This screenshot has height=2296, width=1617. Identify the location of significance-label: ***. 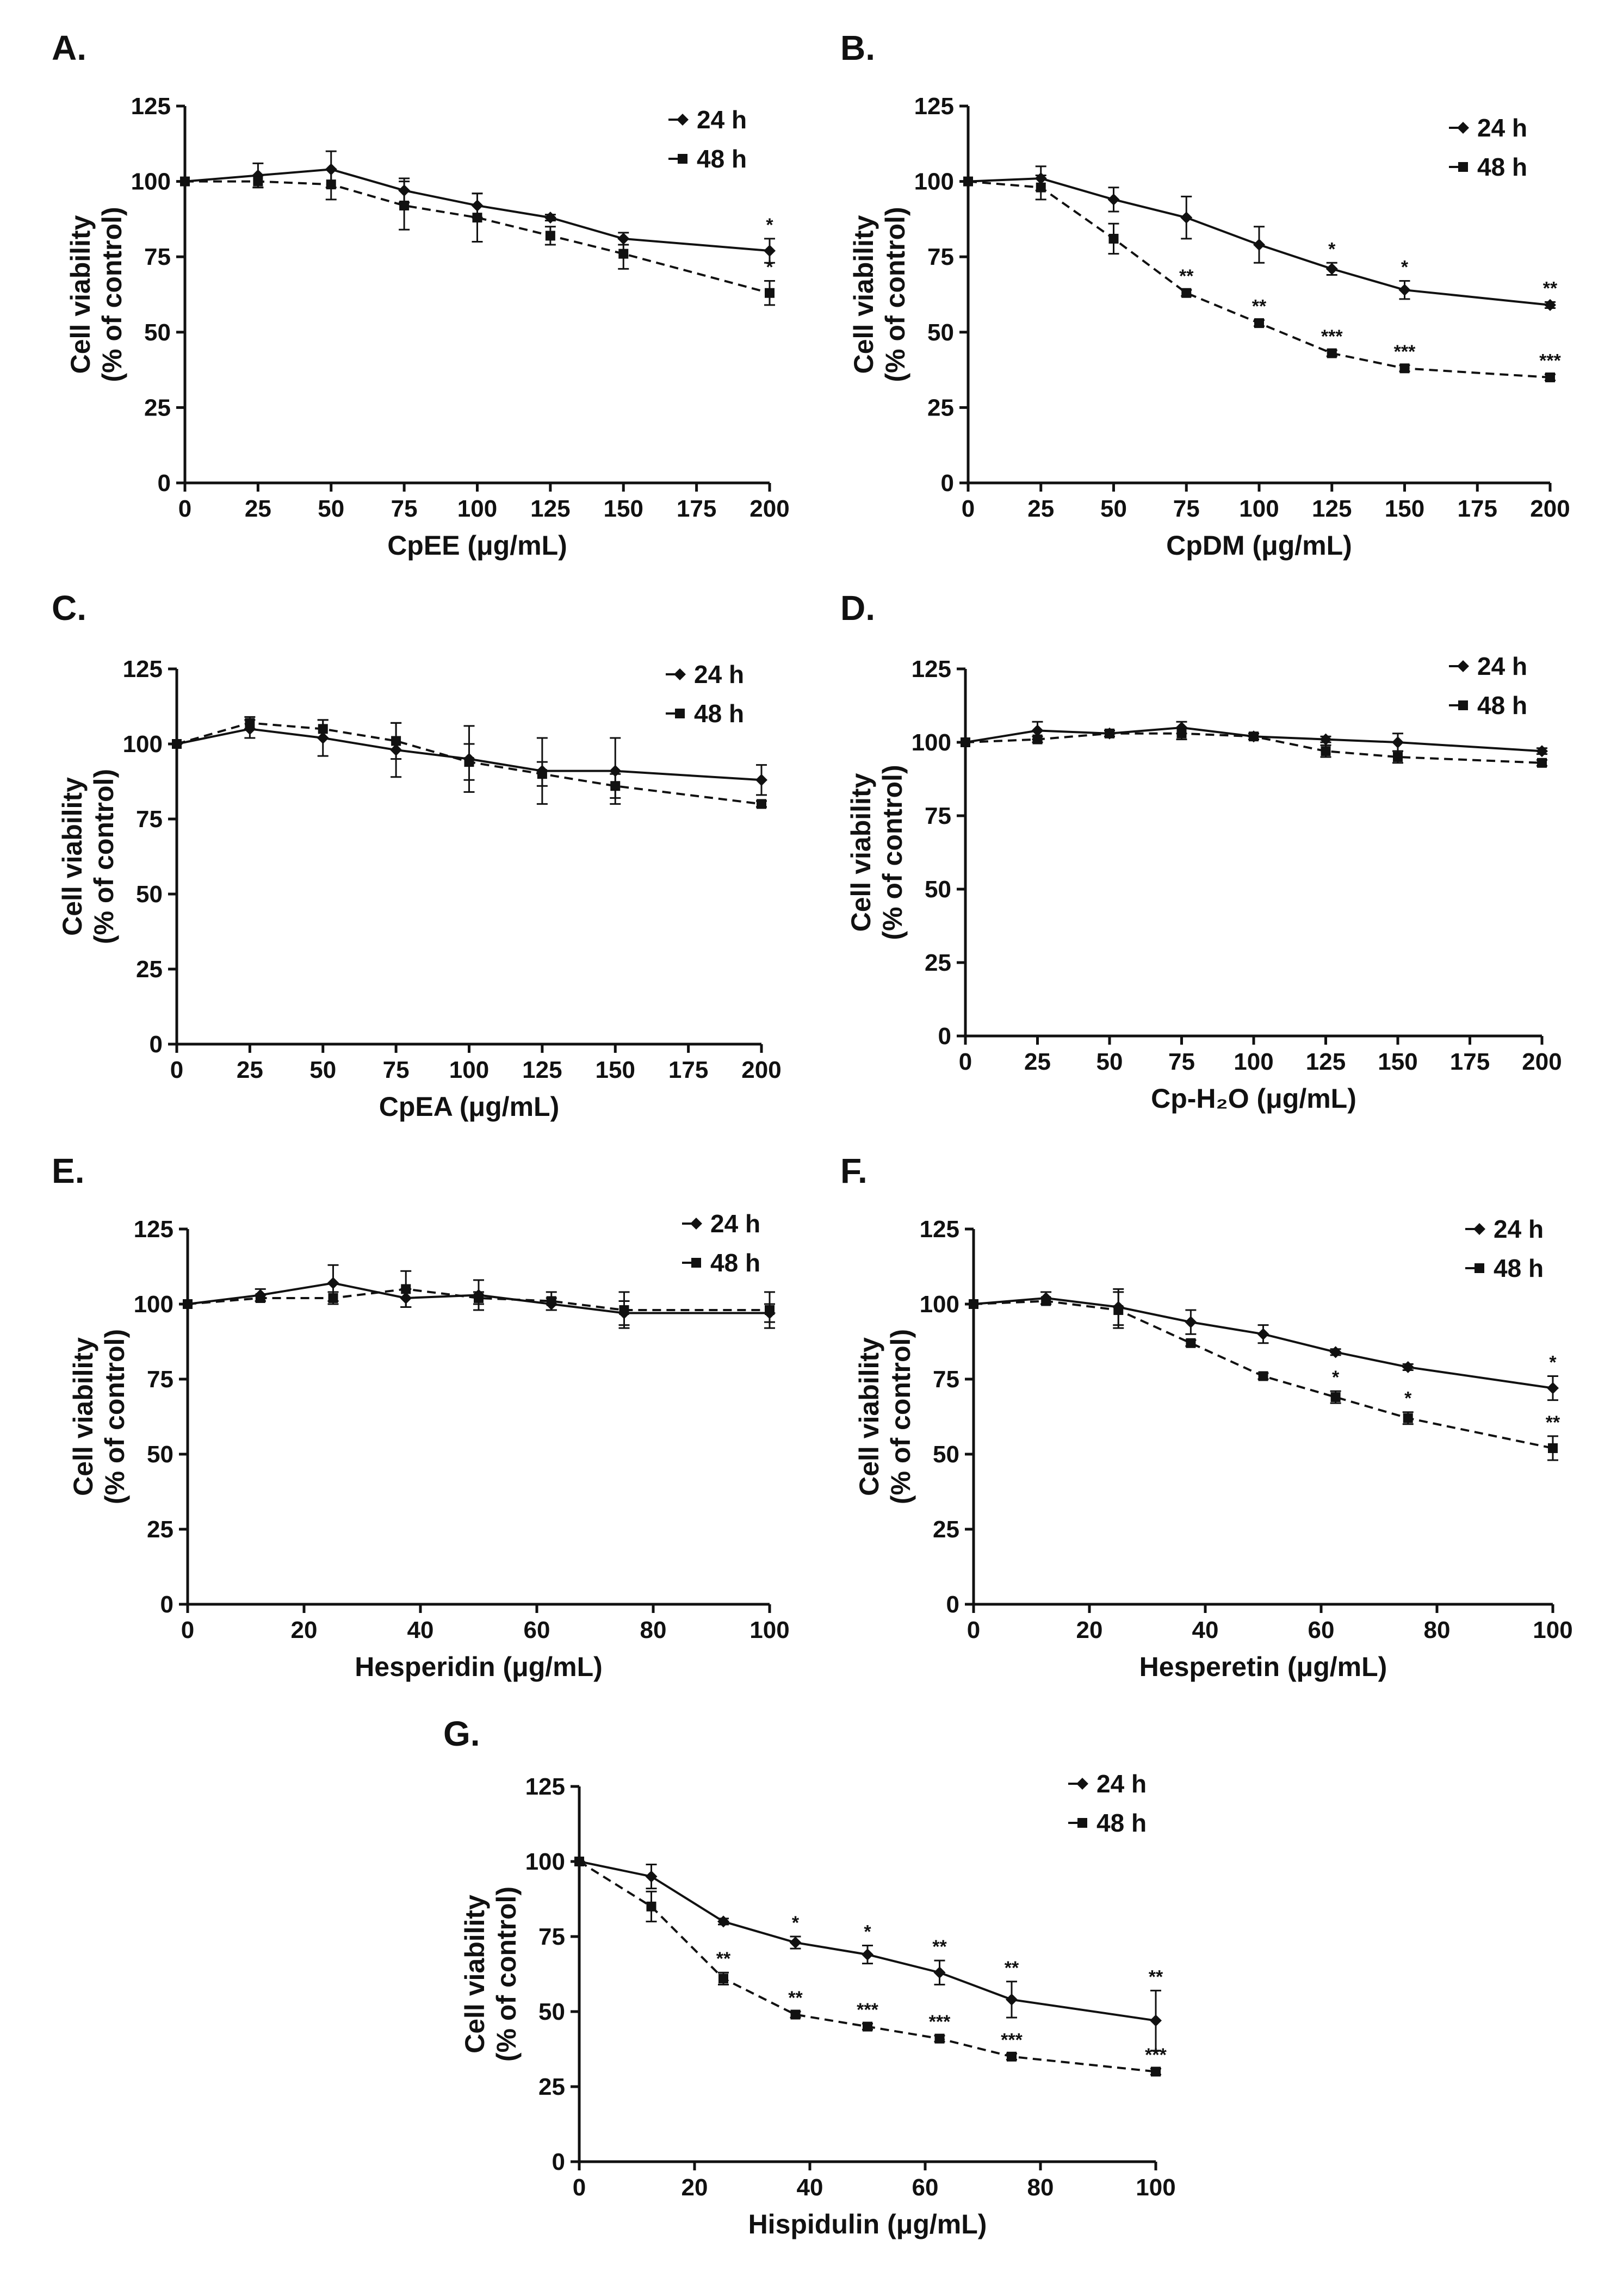
(1550, 360).